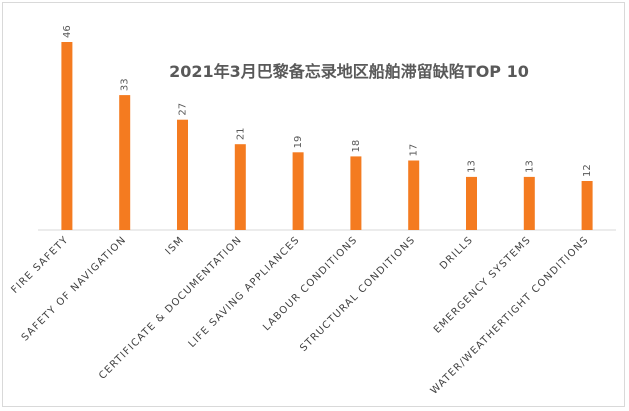 This screenshot has height=411, width=629. What do you see at coordinates (414, 150) in the screenshot?
I see `value-label-6: 17` at bounding box center [414, 150].